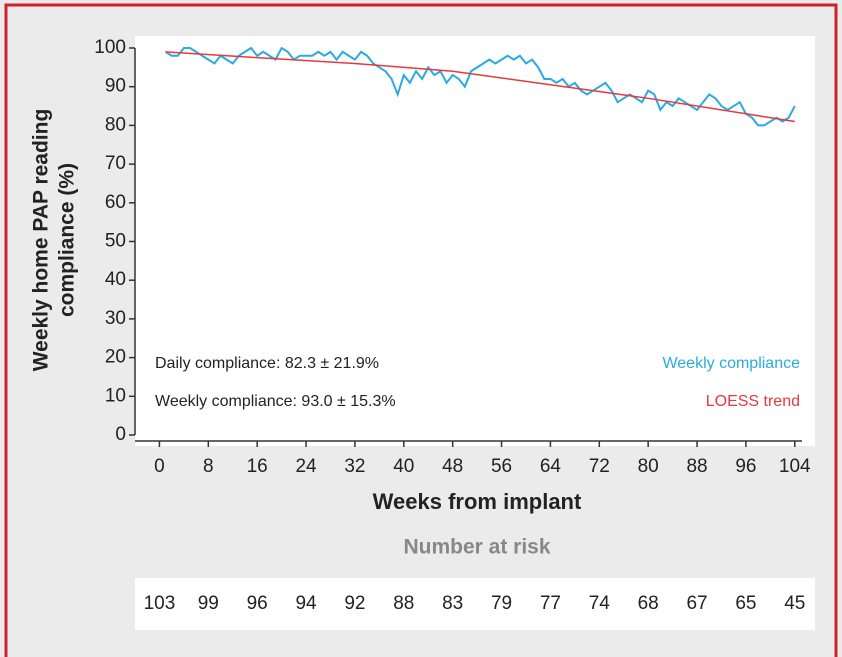 The image size is (842, 657). Describe the element at coordinates (159, 466) in the screenshot. I see `x-tick-label: 0` at that location.